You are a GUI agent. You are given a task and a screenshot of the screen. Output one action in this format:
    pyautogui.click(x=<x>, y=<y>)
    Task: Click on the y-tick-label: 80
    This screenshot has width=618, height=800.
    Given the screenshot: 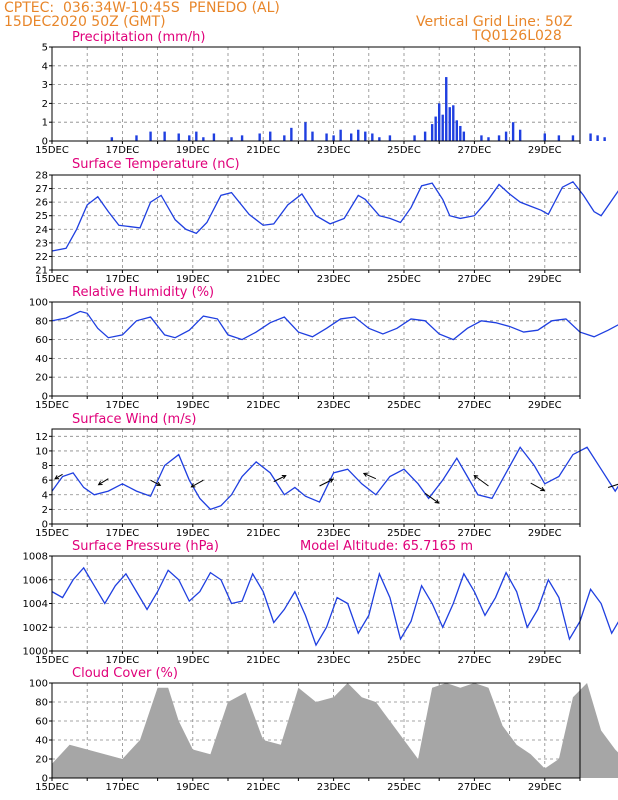 What is the action you would take?
    pyautogui.click(x=41, y=703)
    